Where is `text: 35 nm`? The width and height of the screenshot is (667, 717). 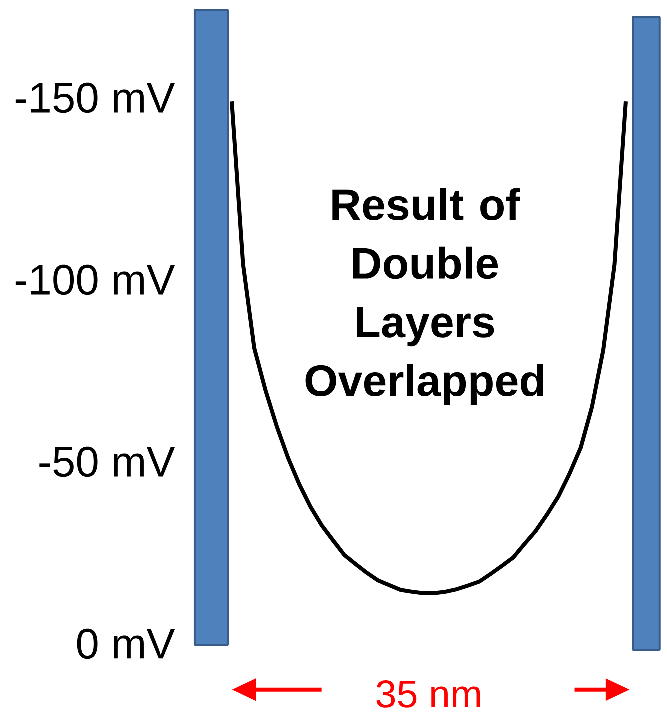
text: 35 nm is located at coordinates (428, 694).